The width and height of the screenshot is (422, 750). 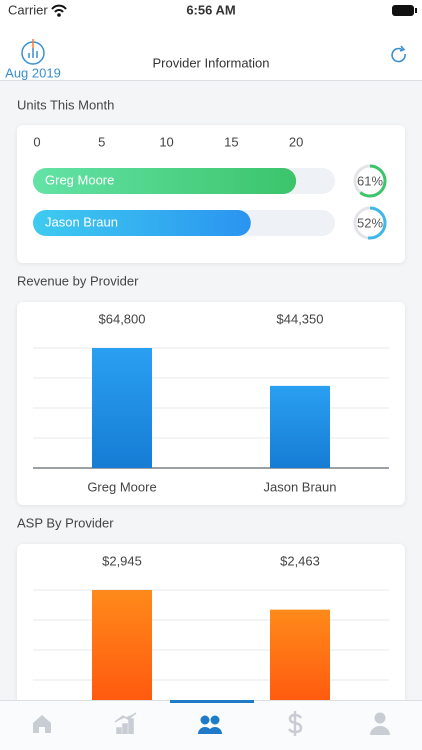 I want to click on refresh-button, so click(x=398, y=54).